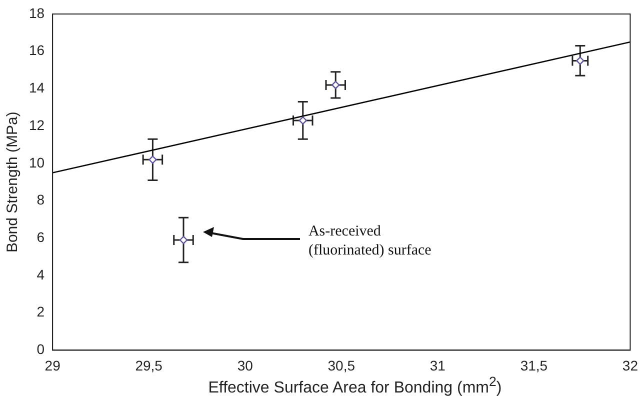  I want to click on x-tick-label: 29,5, so click(149, 365).